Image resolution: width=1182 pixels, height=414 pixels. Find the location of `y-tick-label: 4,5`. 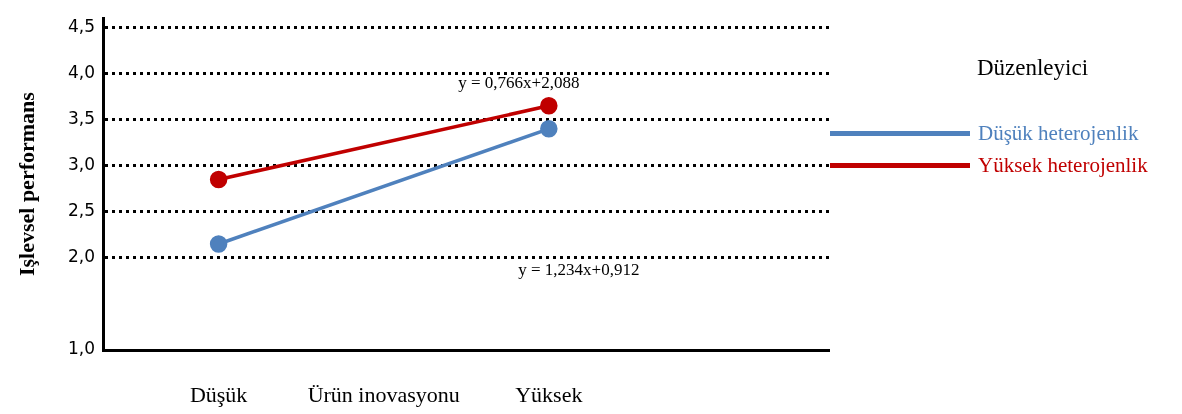

y-tick-label: 4,5 is located at coordinates (81, 25).